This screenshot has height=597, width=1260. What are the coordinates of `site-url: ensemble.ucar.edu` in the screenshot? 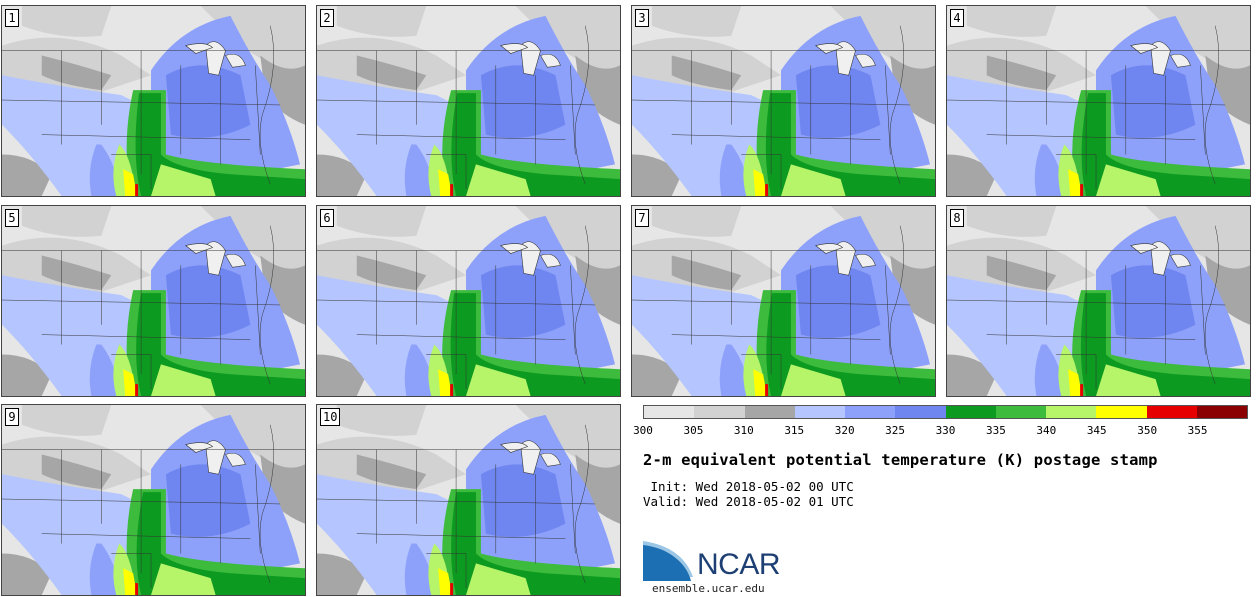 It's located at (708, 588).